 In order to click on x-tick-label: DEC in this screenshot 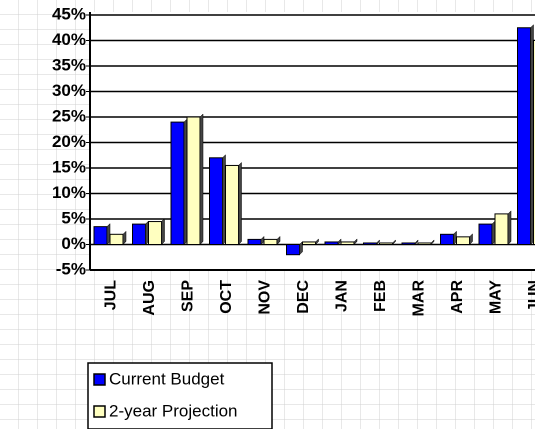, I will do `click(303, 297)`.